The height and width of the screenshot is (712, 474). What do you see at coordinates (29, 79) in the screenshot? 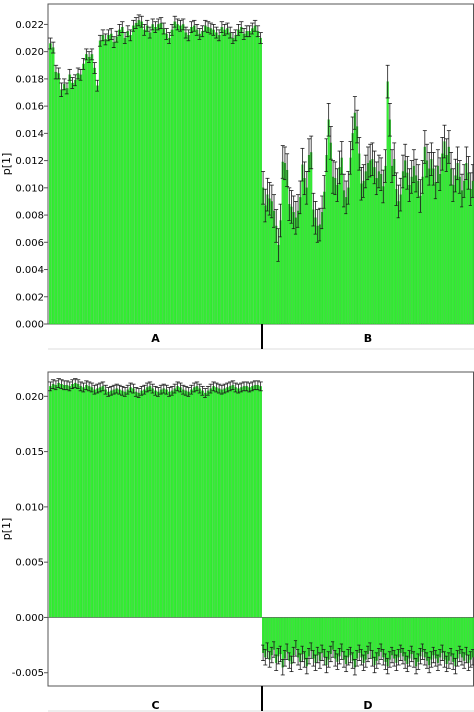
I see `y-tick-label: 0.018` at bounding box center [29, 79].